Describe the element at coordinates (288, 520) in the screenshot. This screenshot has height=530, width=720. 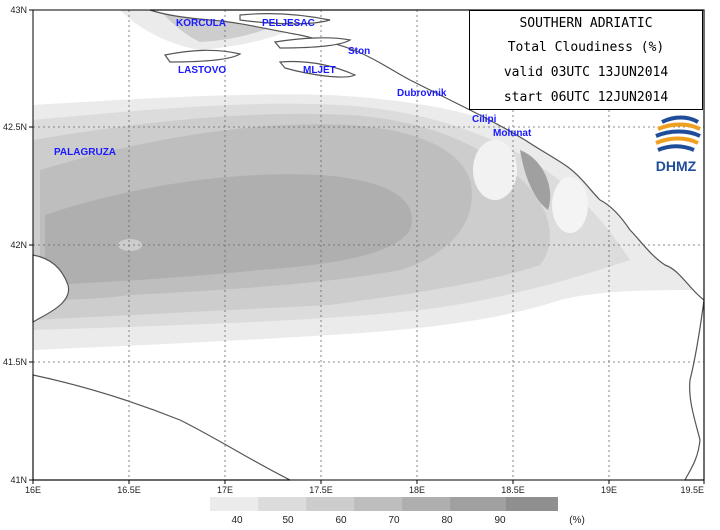
I see `legend-label: 50` at that location.